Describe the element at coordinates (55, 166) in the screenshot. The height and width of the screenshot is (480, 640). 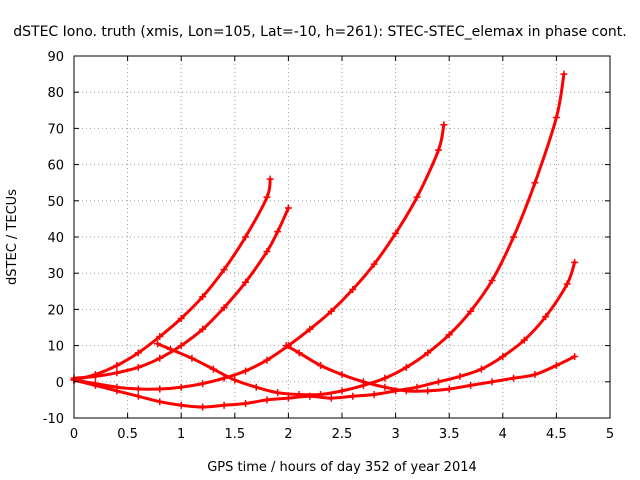
I see `y-tick-label: 60` at that location.